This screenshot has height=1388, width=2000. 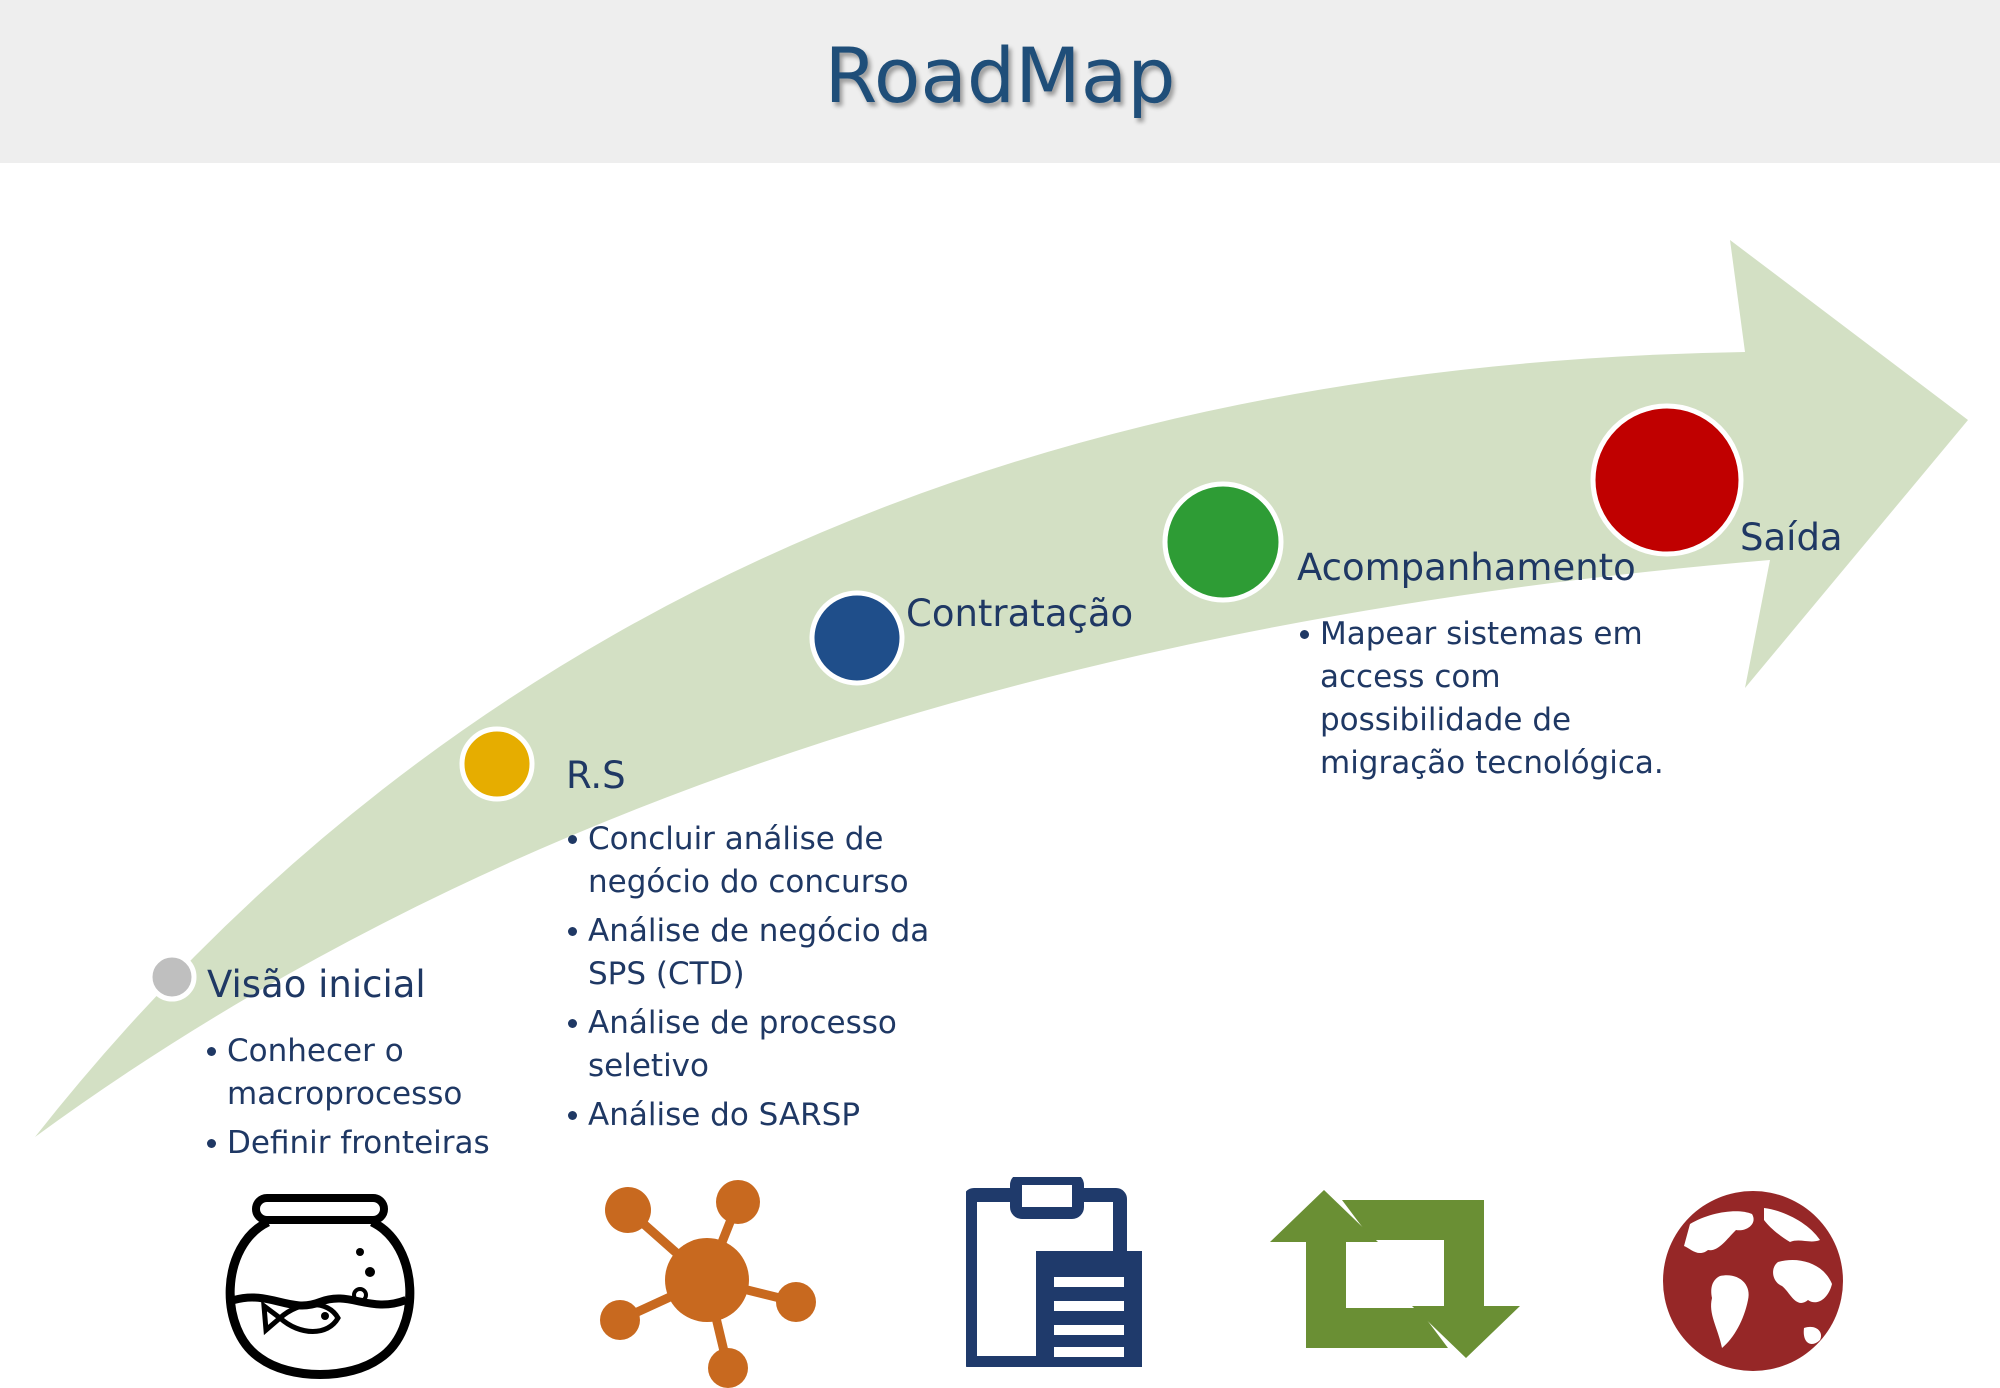 What do you see at coordinates (320, 1286) in the screenshot?
I see `fishbowl-icon` at bounding box center [320, 1286].